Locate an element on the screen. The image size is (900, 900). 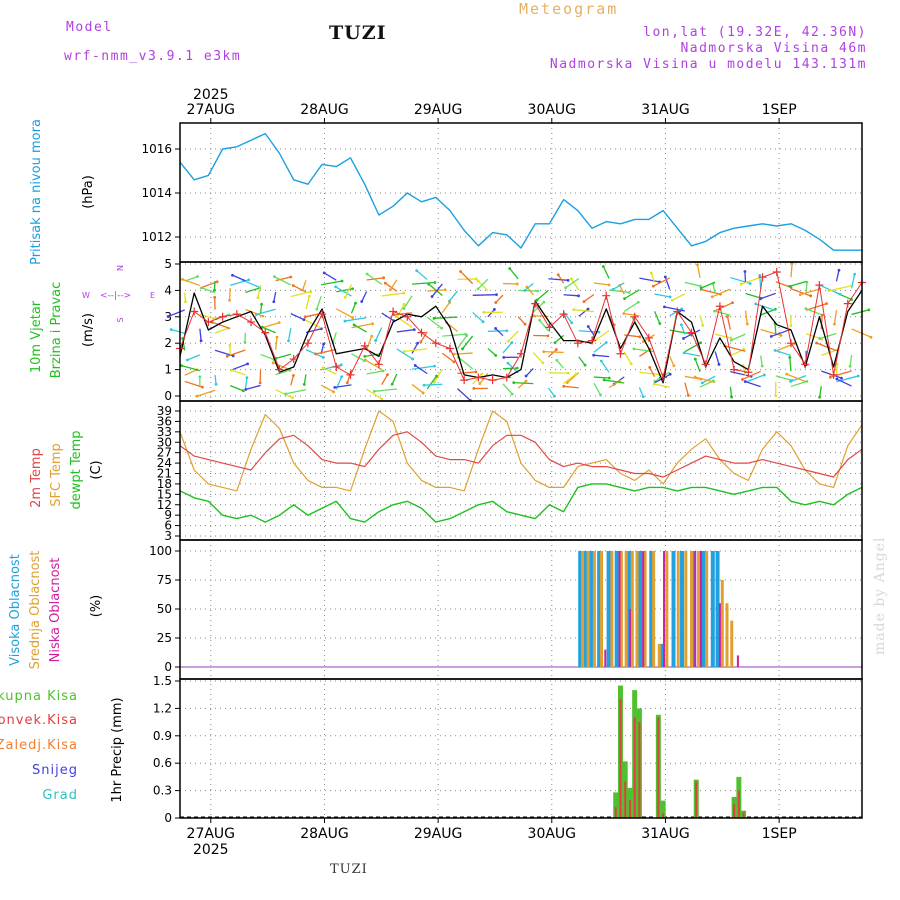
temperature-ytick-label: 12 is located at coordinates (164, 505).